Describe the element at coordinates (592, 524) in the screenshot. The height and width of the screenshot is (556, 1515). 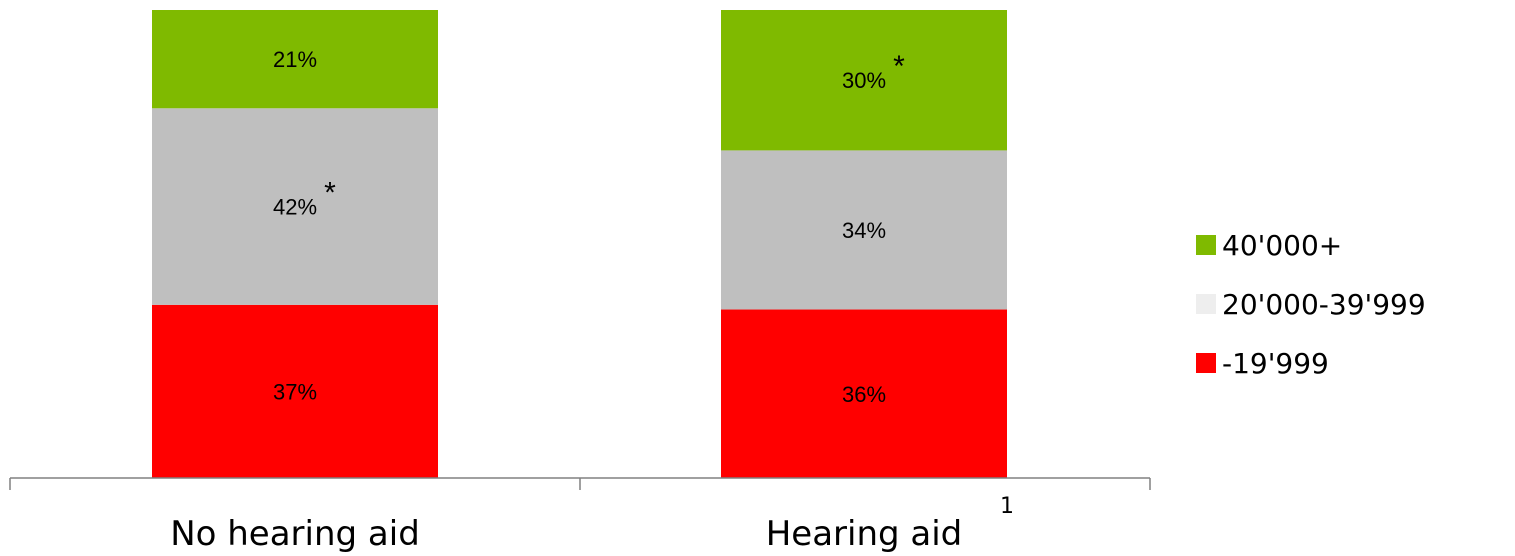
I see `category-labels: No hearing aid Hearing aid 1` at that location.